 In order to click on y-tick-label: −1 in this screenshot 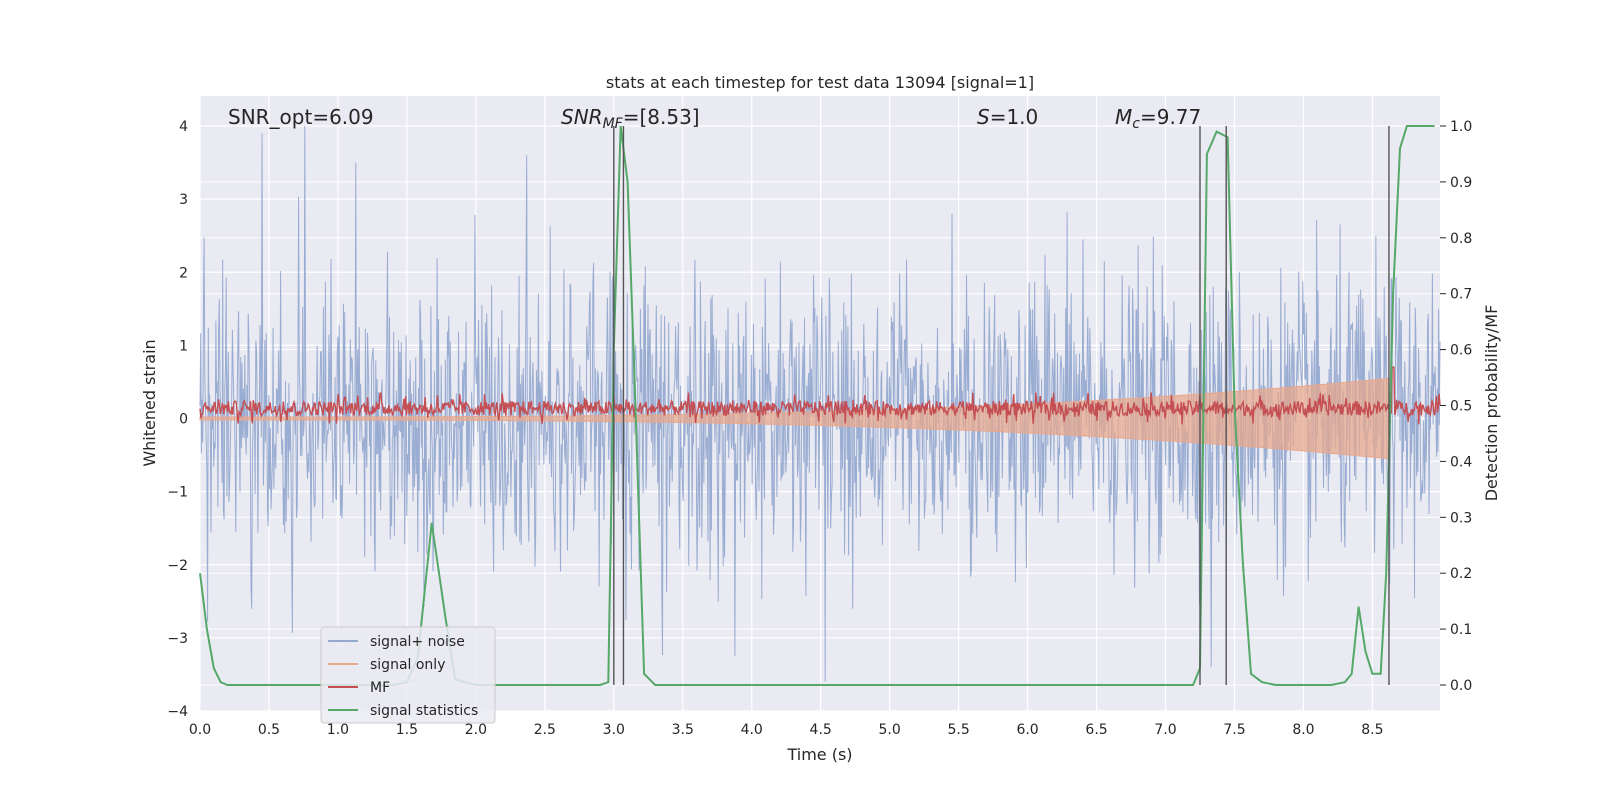, I will do `click(177, 493)`.